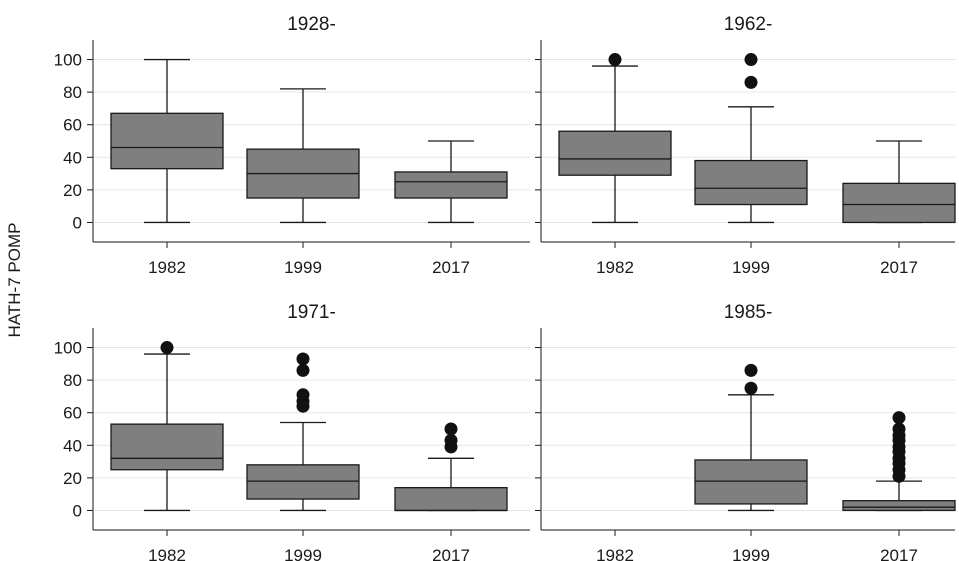  What do you see at coordinates (748, 312) in the screenshot?
I see `panel-title: 1985-` at bounding box center [748, 312].